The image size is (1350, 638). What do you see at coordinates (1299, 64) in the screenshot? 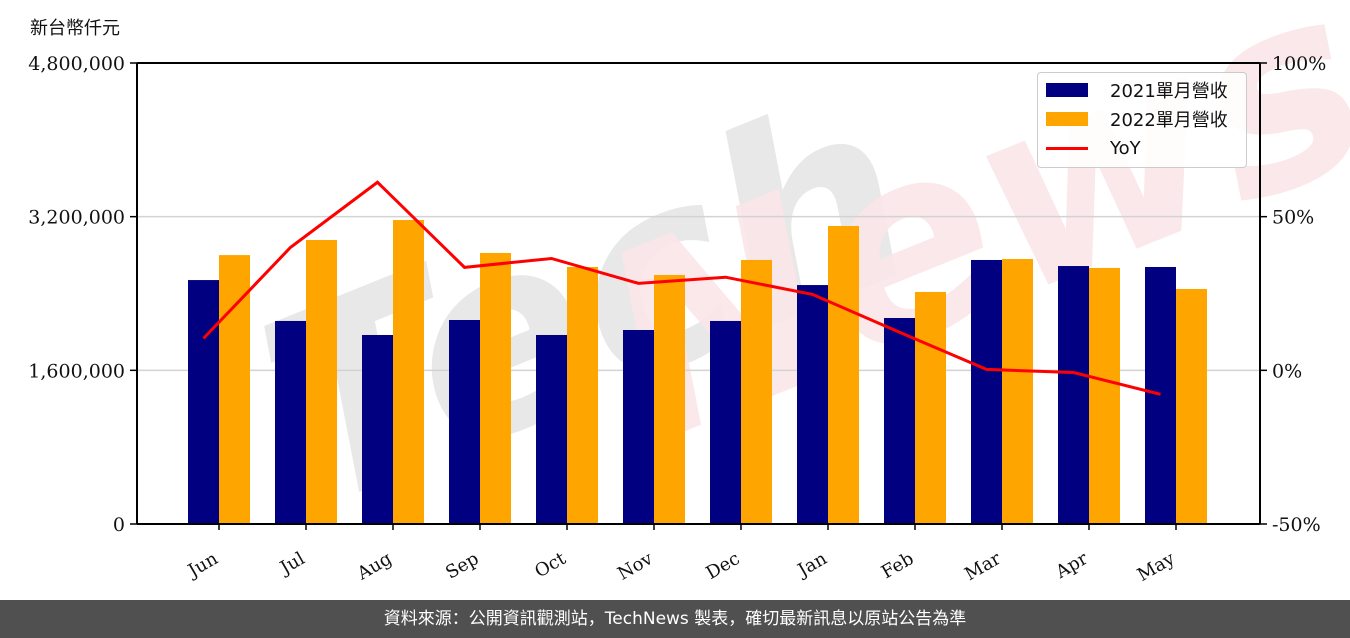
I see `right-axis-tick-label: 100%` at bounding box center [1299, 64].